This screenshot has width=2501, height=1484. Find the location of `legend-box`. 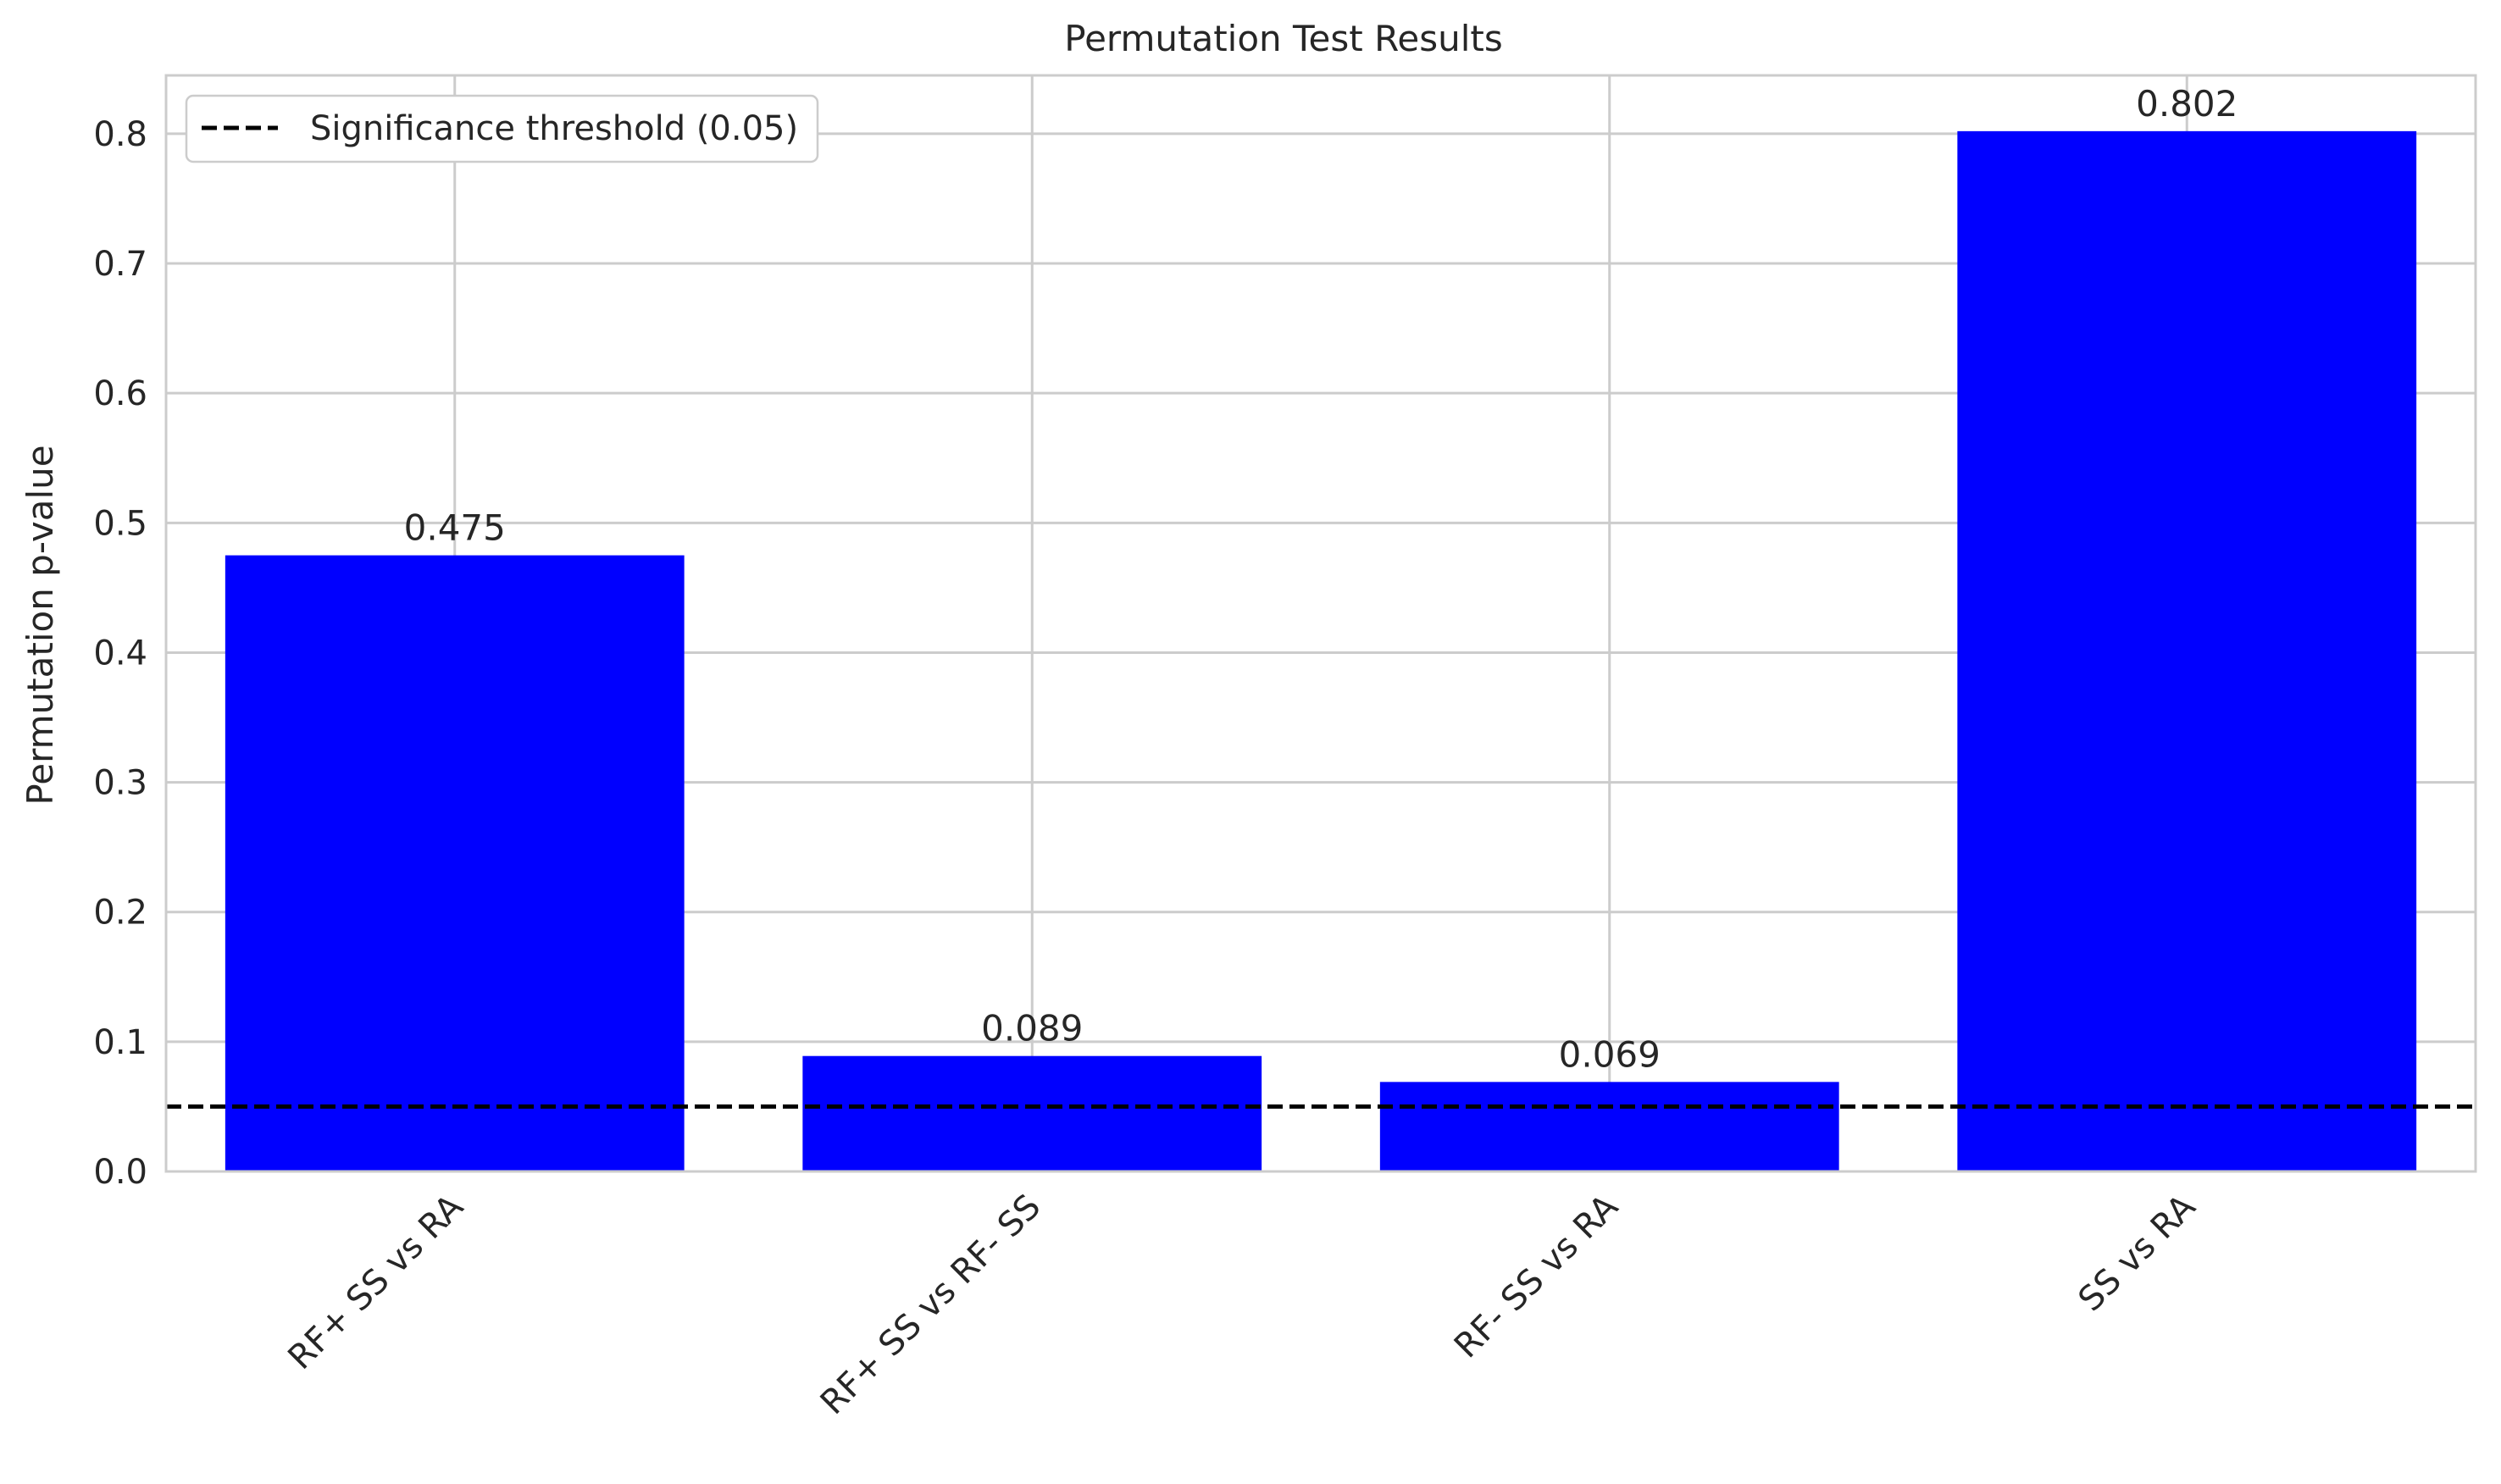

legend-box is located at coordinates (502, 128).